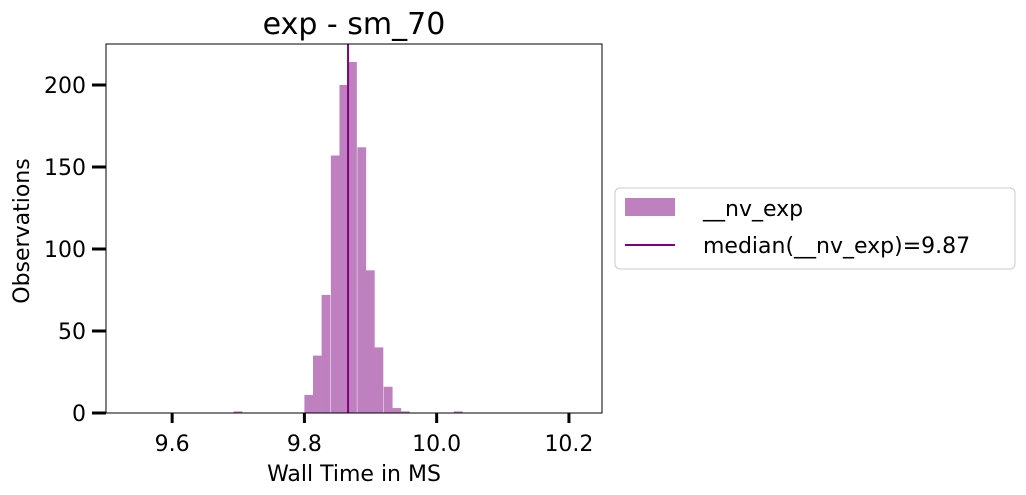 This screenshot has height=495, width=1026. I want to click on legend-label-series: __nv_exp, so click(752, 209).